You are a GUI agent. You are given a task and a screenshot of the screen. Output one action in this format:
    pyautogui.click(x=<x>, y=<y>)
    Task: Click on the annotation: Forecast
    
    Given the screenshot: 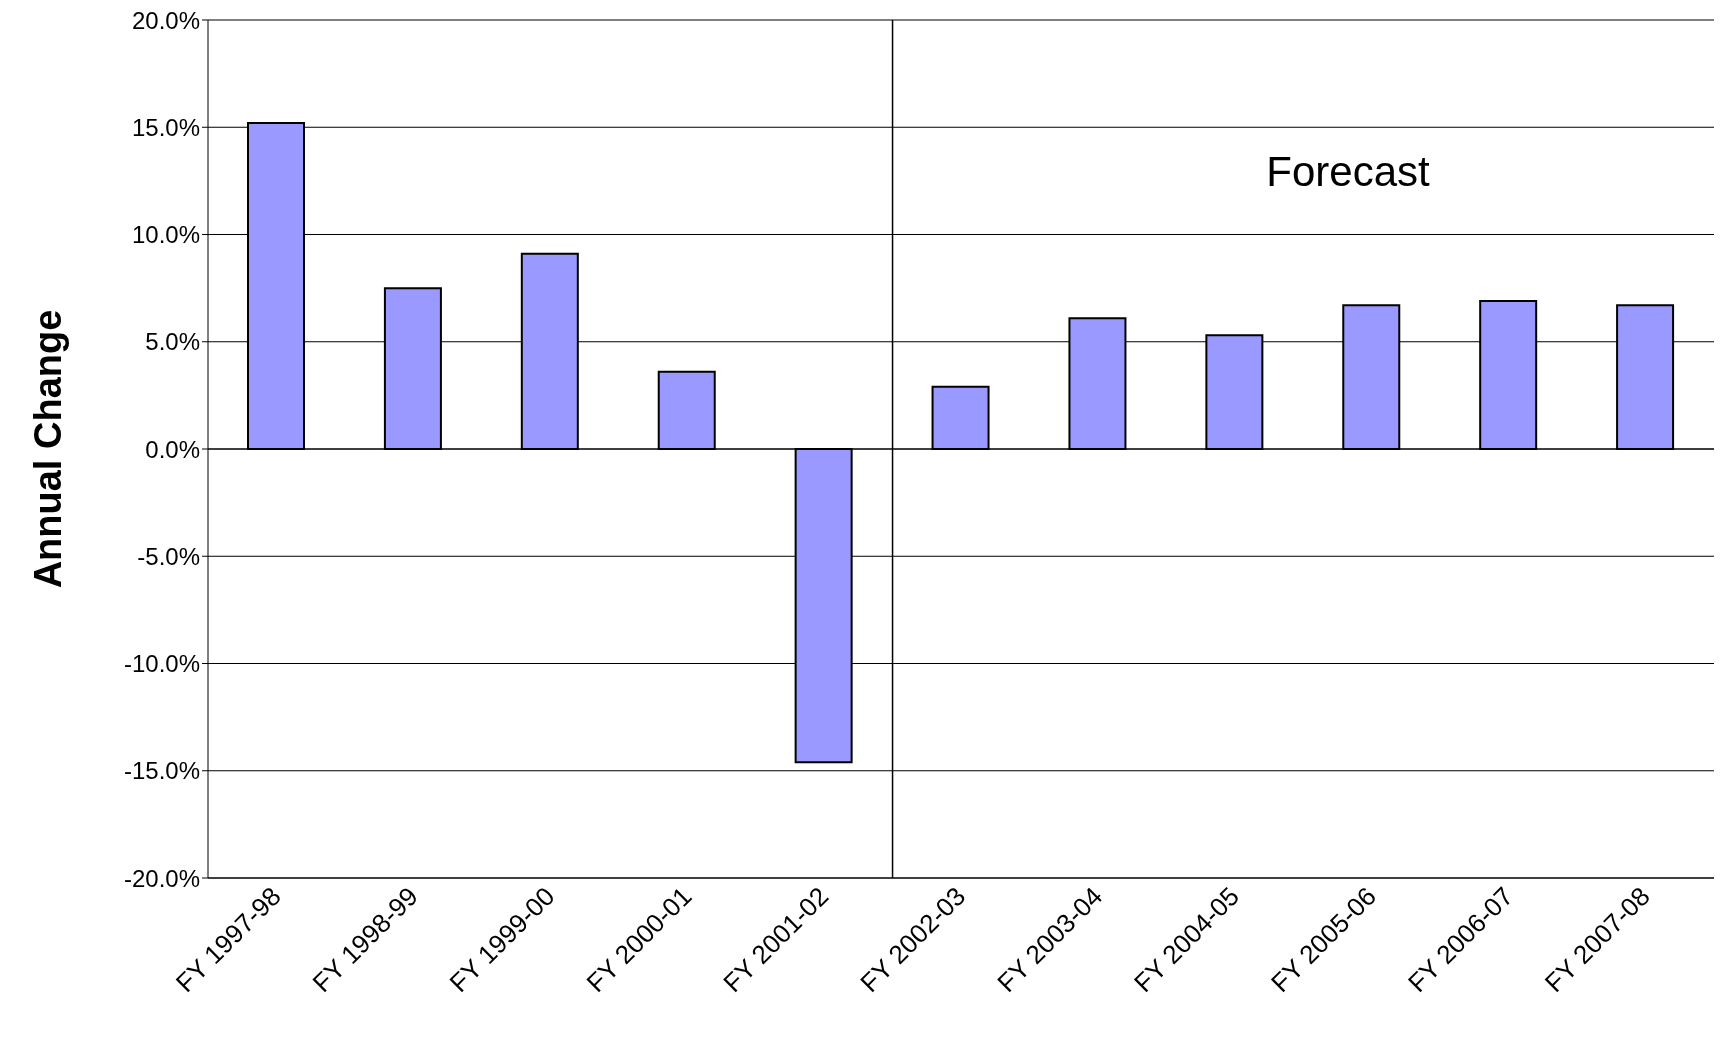 What is the action you would take?
    pyautogui.click(x=1348, y=171)
    